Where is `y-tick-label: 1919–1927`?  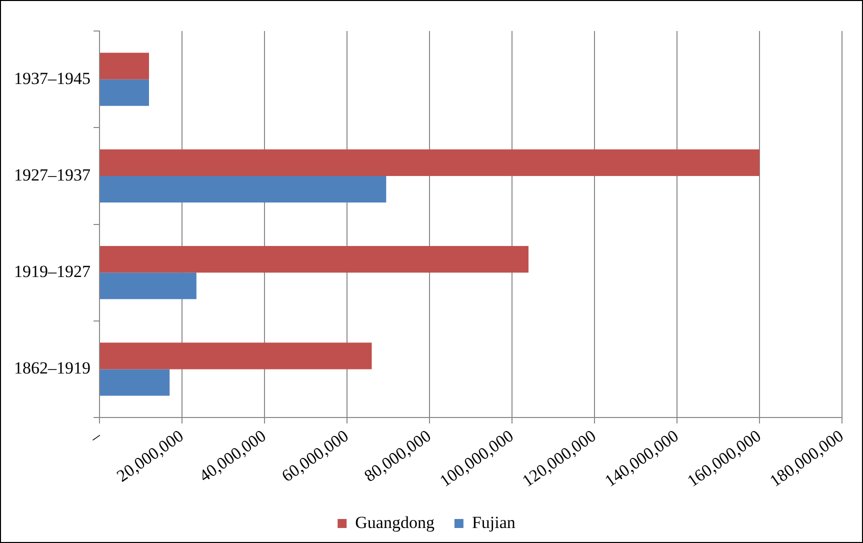
y-tick-label: 1919–1927 is located at coordinates (52, 272).